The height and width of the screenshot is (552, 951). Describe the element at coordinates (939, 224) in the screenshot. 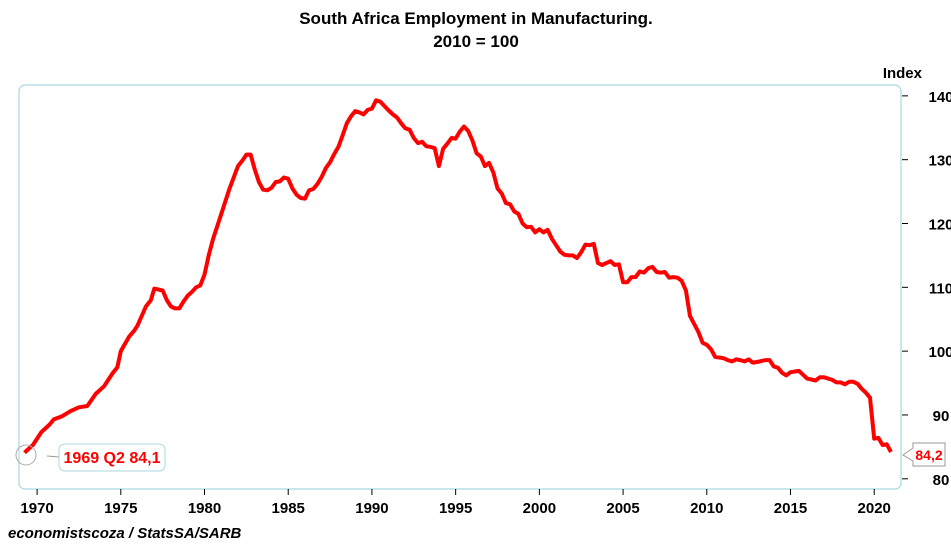

I see `y-tick-label: 120` at that location.